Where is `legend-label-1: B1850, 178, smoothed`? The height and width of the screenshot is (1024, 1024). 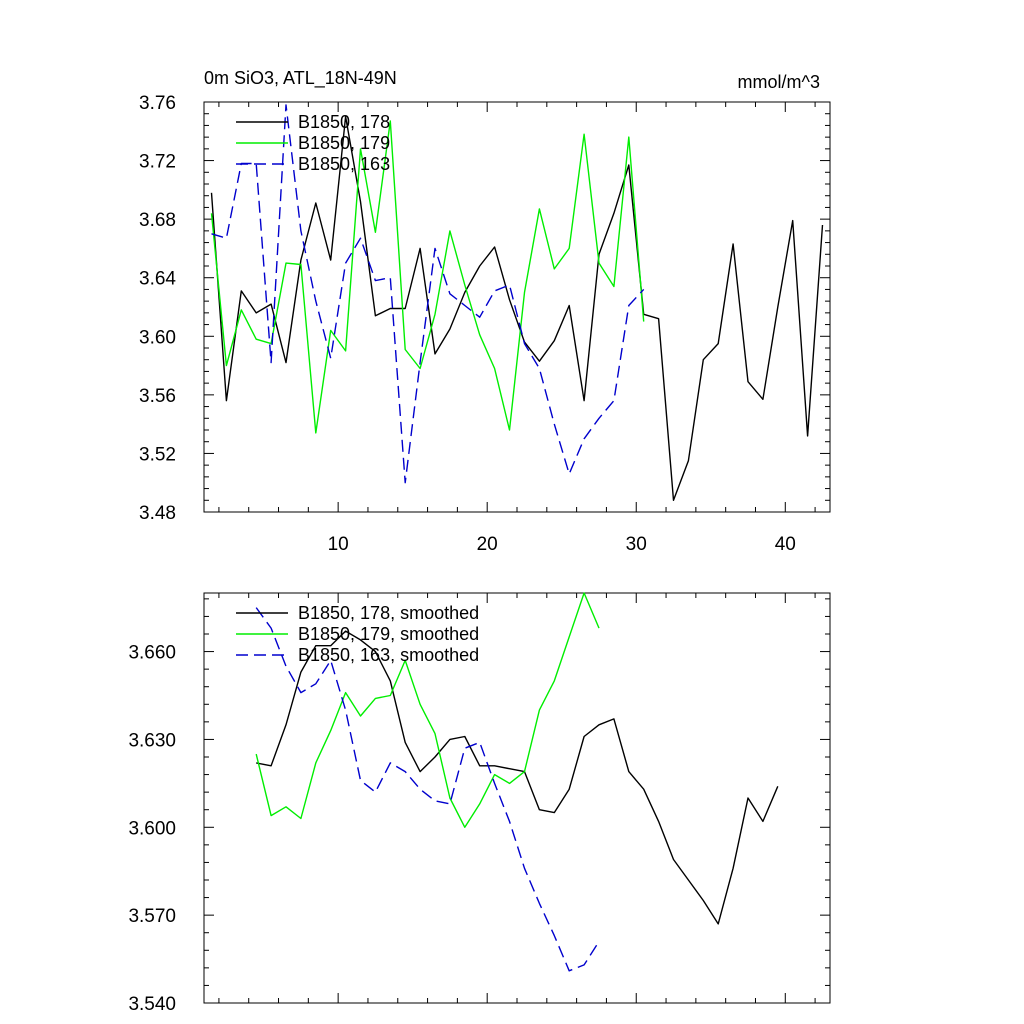 legend-label-1: B1850, 178, smoothed is located at coordinates (388, 613).